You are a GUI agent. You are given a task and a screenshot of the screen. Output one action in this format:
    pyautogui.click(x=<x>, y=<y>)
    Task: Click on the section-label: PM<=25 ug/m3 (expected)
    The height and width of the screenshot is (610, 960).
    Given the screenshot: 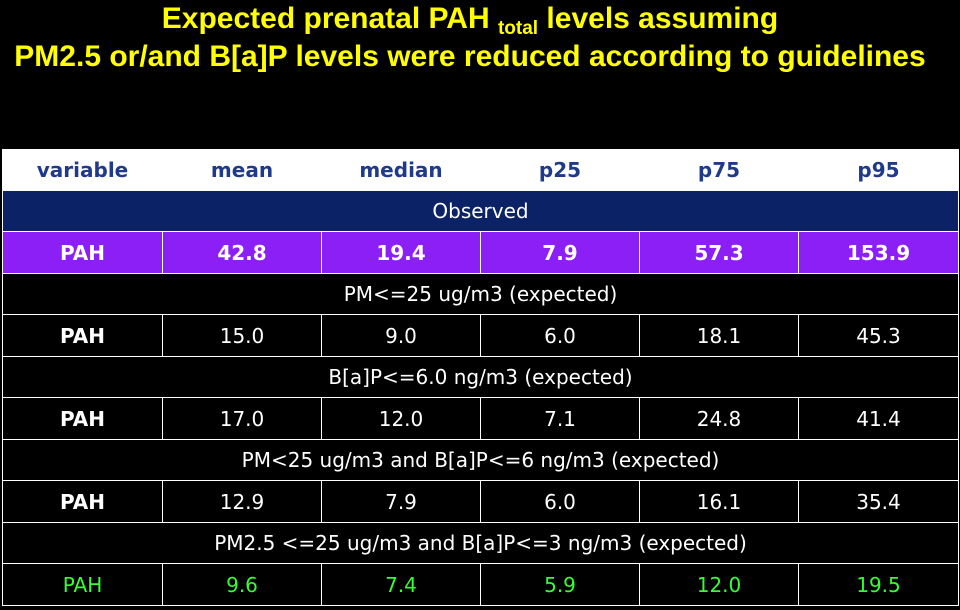 What is the action you would take?
    pyautogui.click(x=480, y=294)
    